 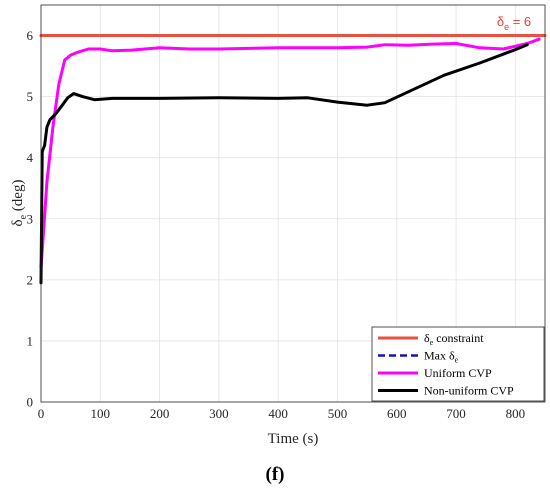 What do you see at coordinates (516, 413) in the screenshot?
I see `x-tick-label: 800` at bounding box center [516, 413].